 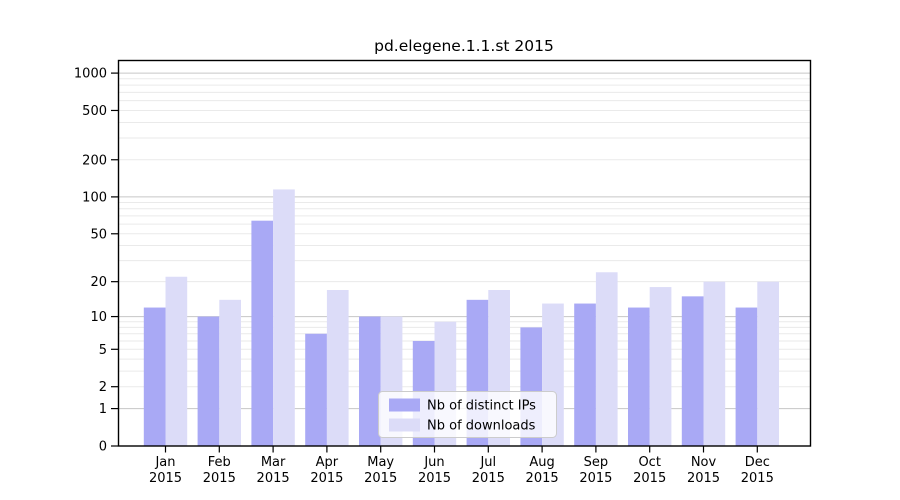 I want to click on x-tick-label-month: Feb, so click(x=219, y=462).